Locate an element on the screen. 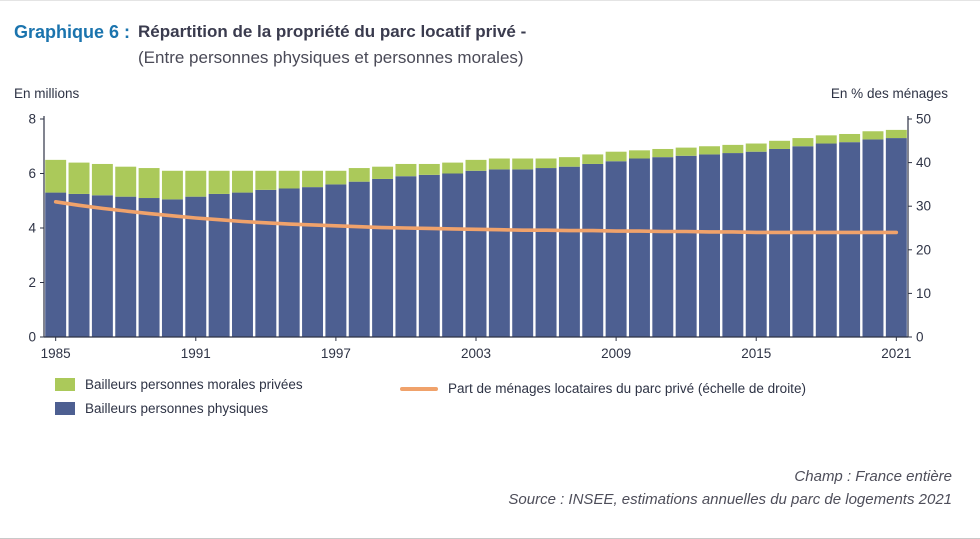  axis-tick-label: 6 is located at coordinates (32, 173).